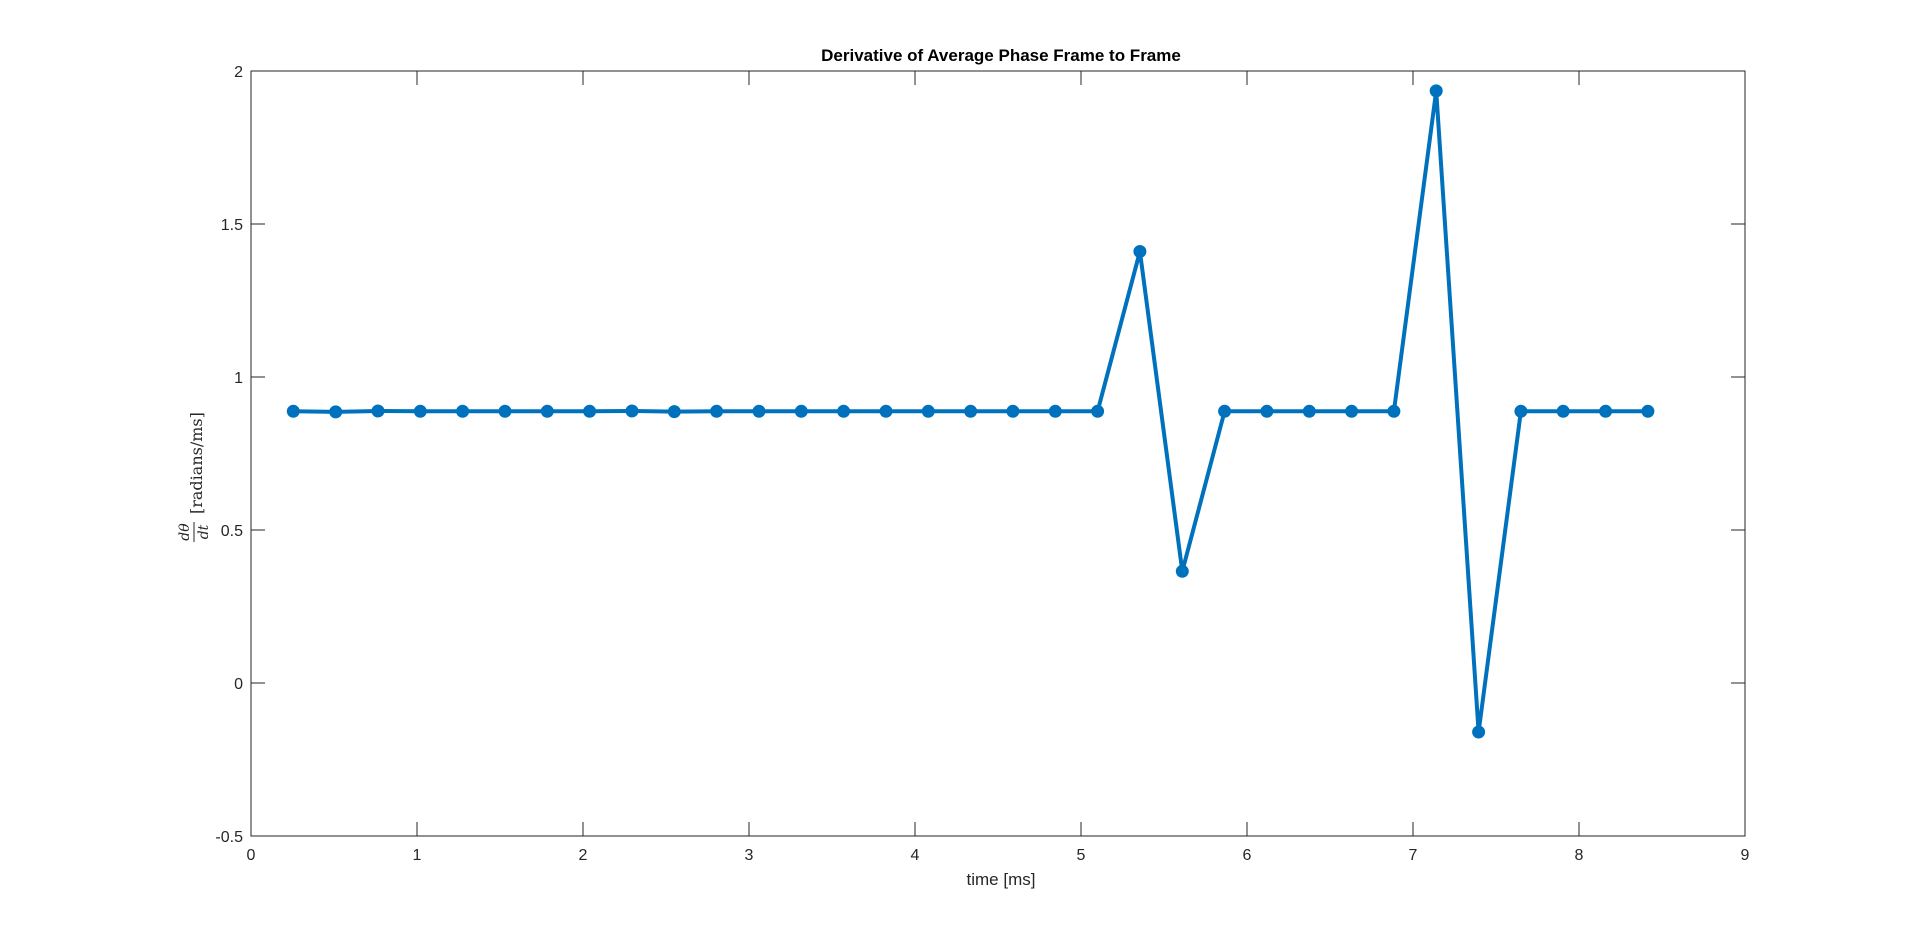 The width and height of the screenshot is (1920, 941). What do you see at coordinates (185, 532) in the screenshot?
I see `y-label-numerator: dθ` at bounding box center [185, 532].